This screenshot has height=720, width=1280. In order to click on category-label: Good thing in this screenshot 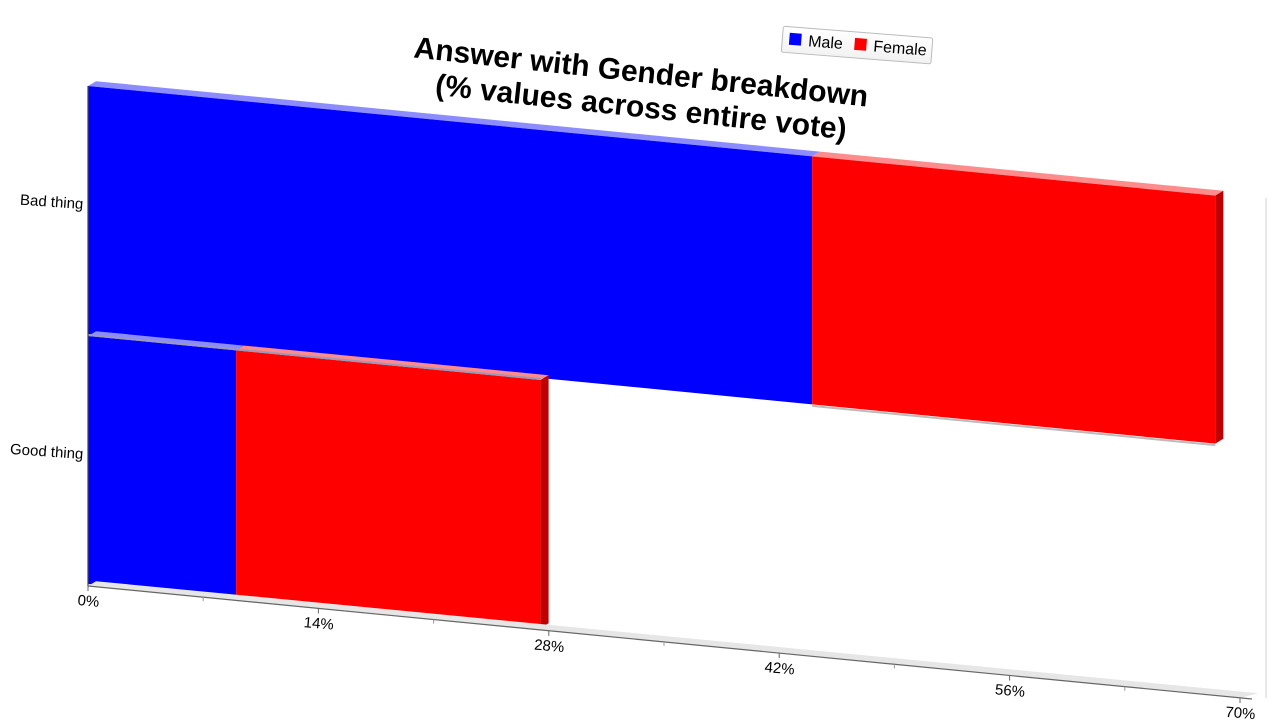, I will do `click(47, 452)`.